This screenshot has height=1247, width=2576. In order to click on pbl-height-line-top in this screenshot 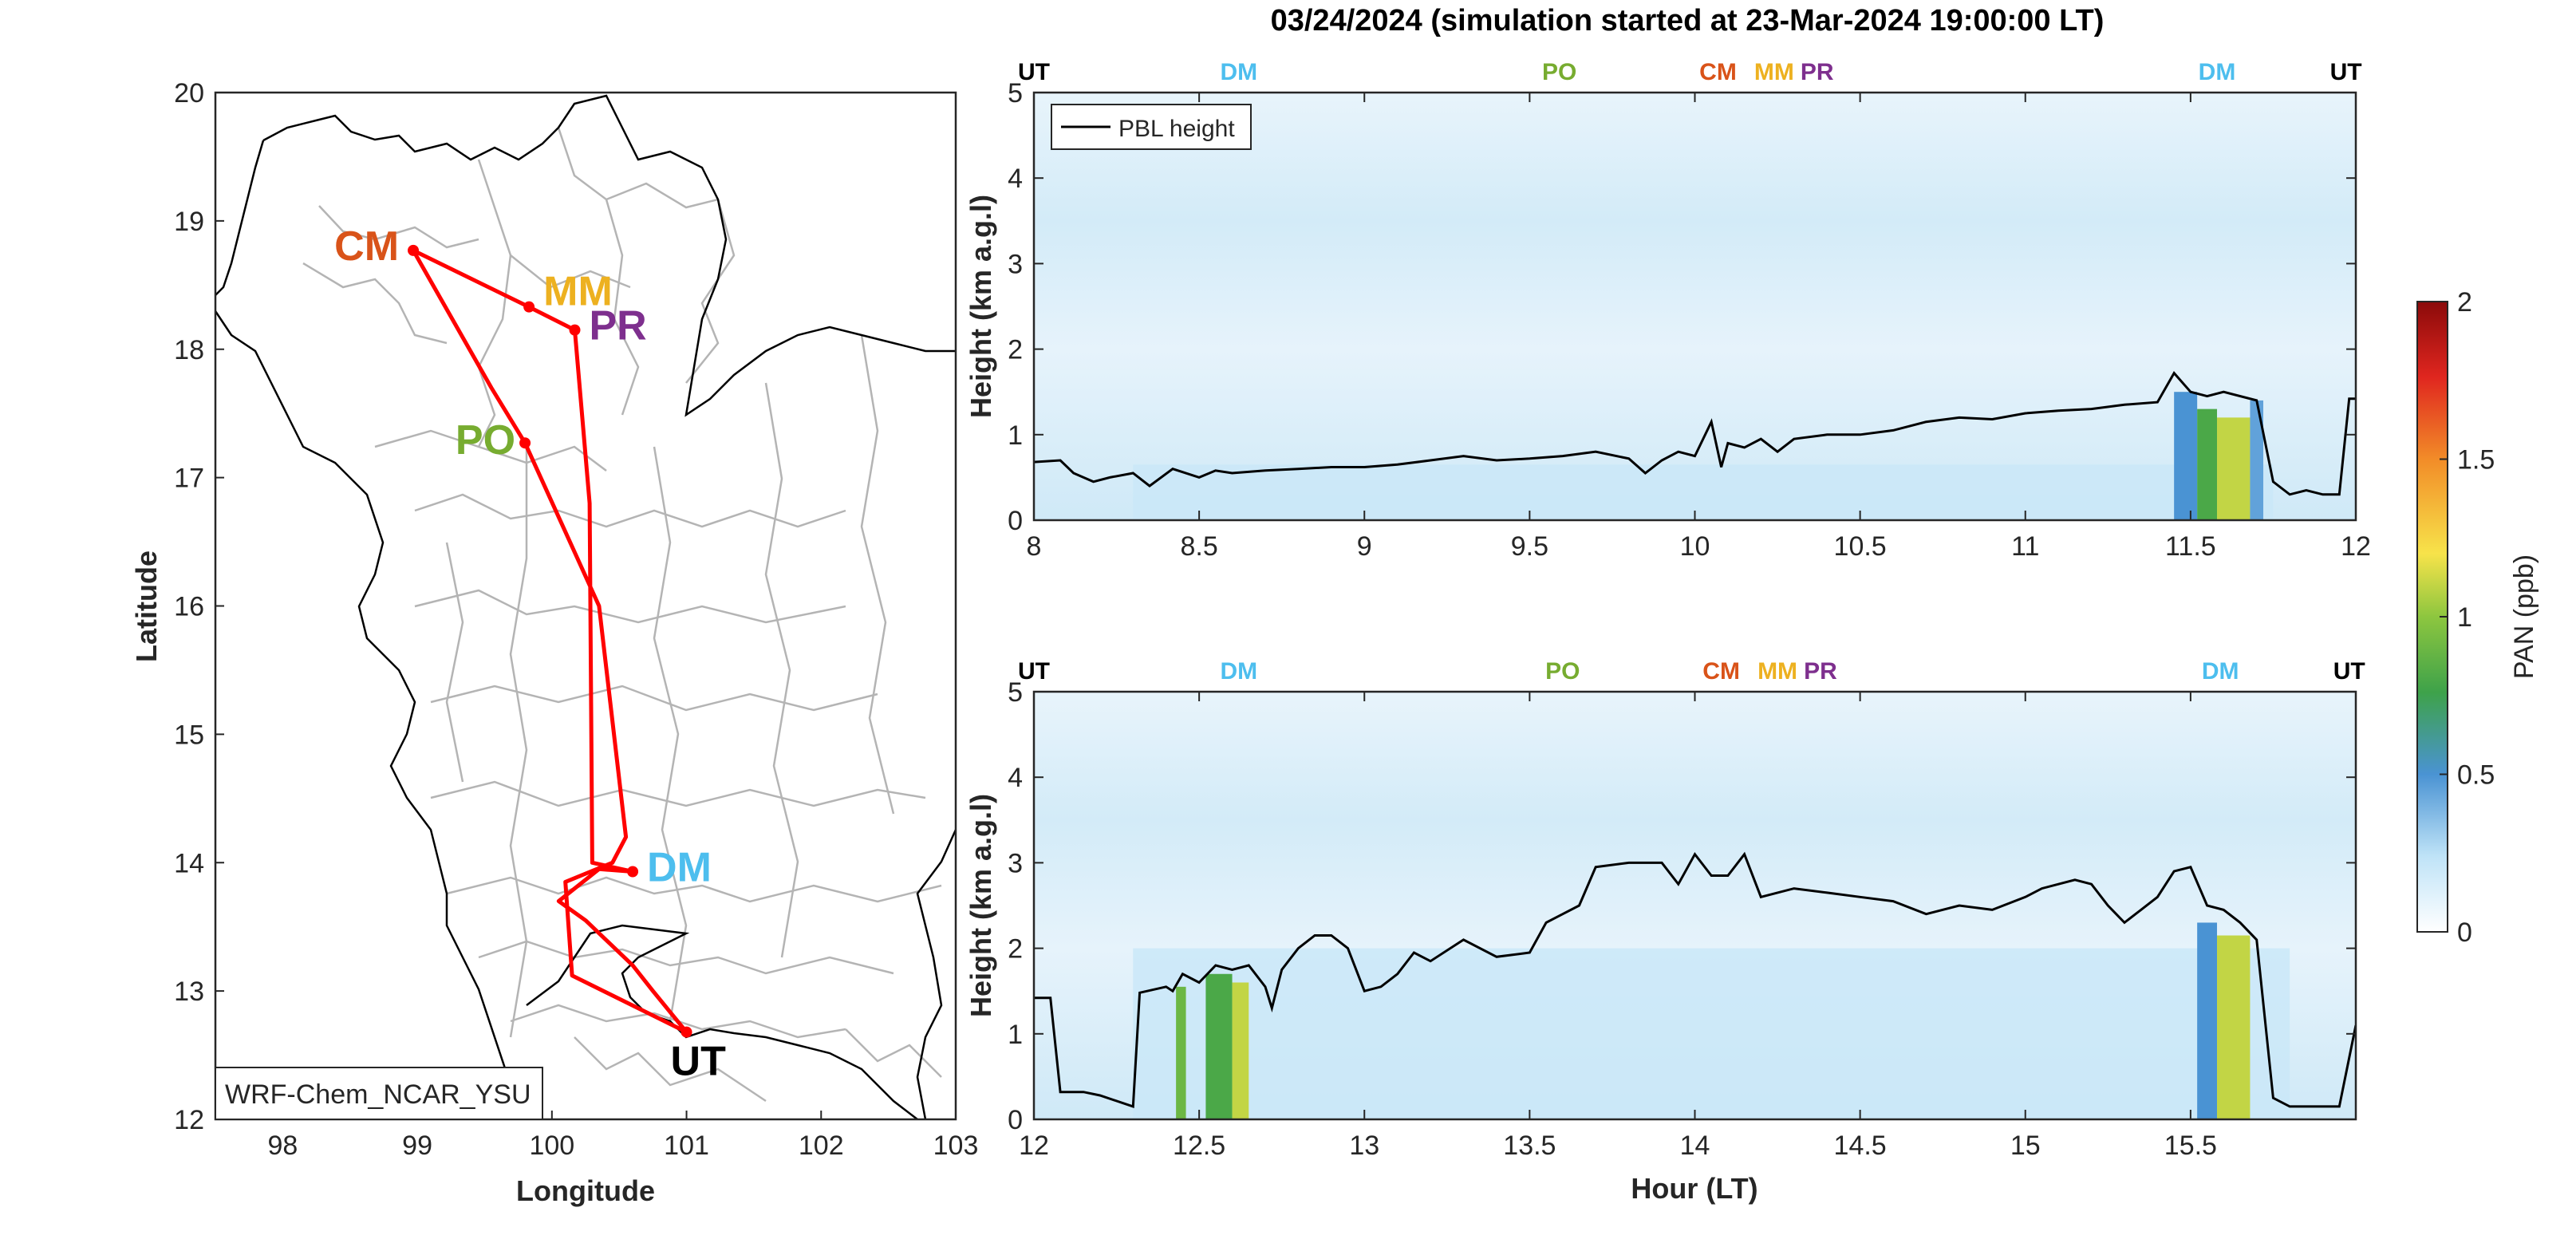, I will do `click(1695, 434)`.